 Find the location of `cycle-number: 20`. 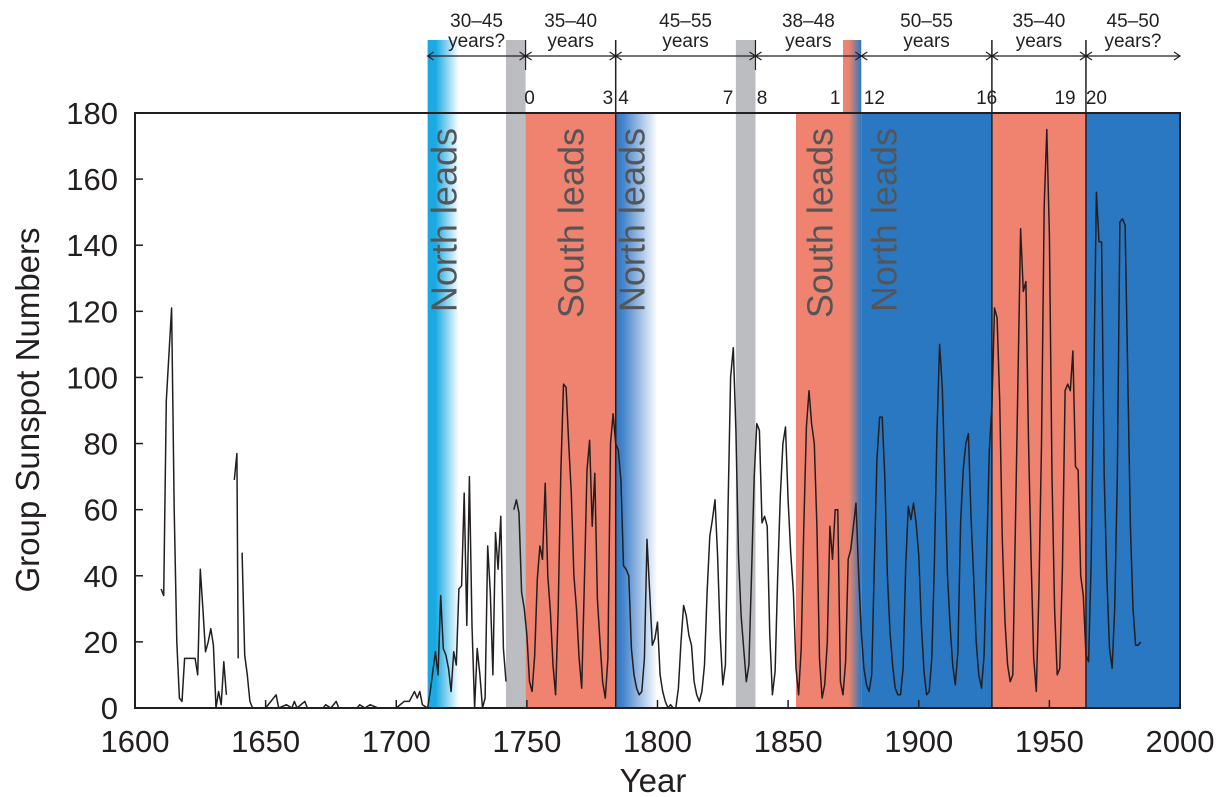

cycle-number: 20 is located at coordinates (1096, 98).